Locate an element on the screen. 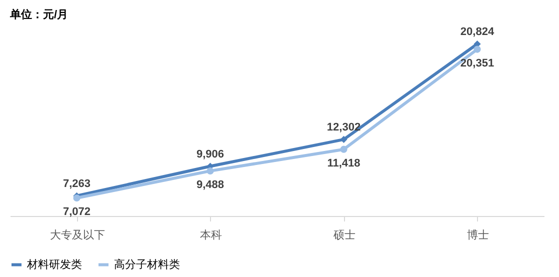 The width and height of the screenshot is (559, 277). data-label: 12,302 is located at coordinates (343, 127).